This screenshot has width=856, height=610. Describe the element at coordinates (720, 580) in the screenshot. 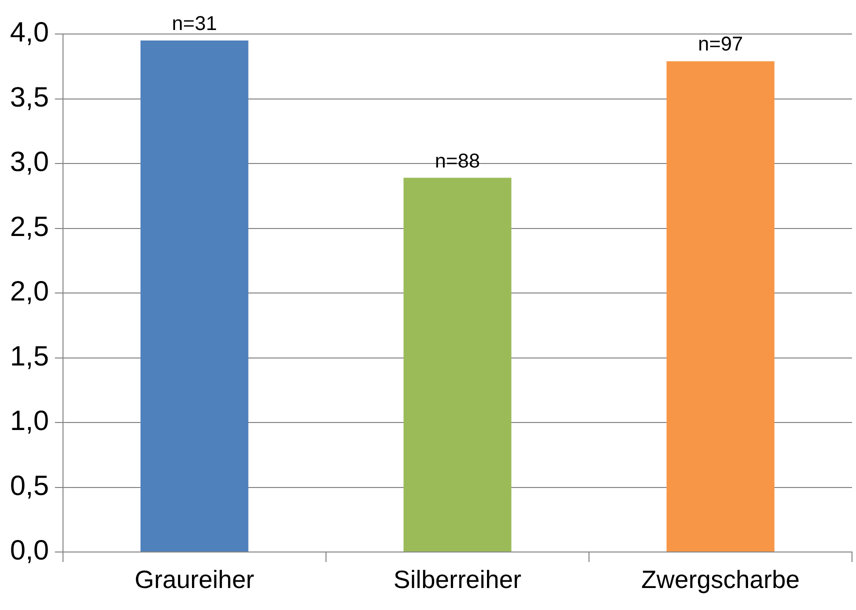

I see `x-tick-label: Zwergscharbe` at that location.